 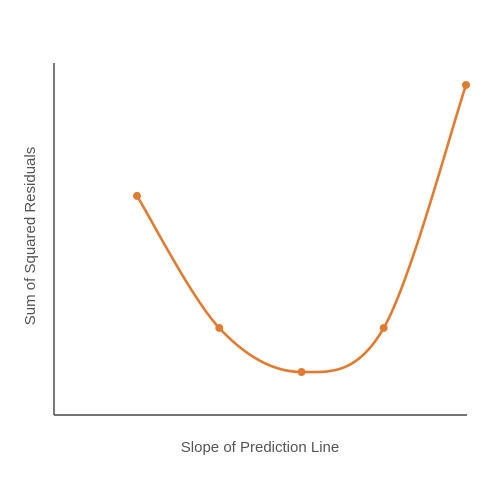 I want to click on y-axis-label: Sum of Squared Residuals, so click(x=30, y=236).